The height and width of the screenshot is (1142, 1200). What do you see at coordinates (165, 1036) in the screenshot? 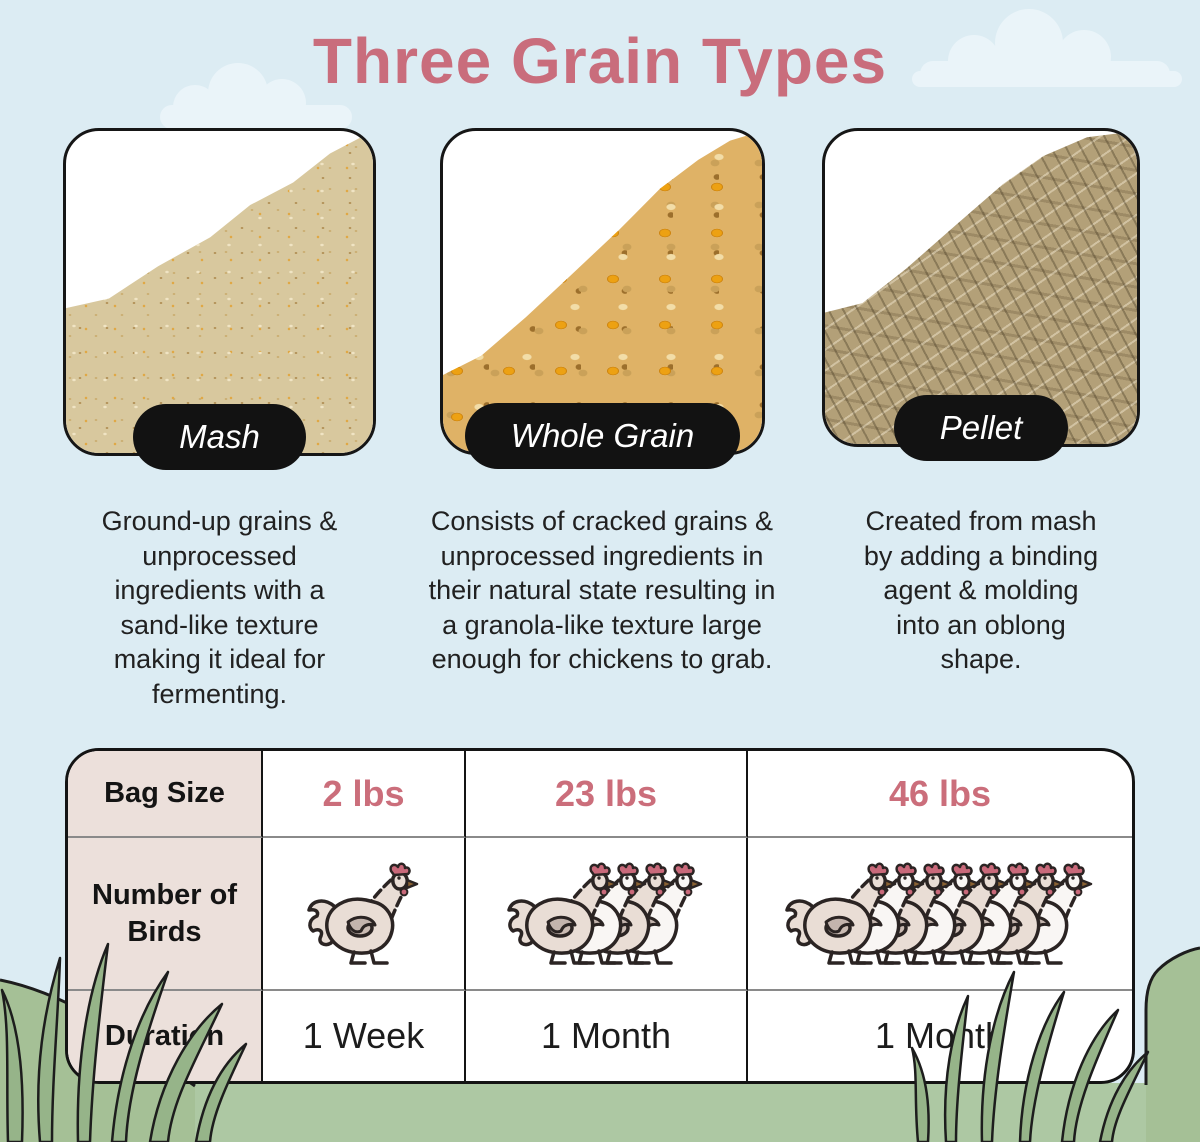
I see `row-header-duration: Duration` at bounding box center [165, 1036].